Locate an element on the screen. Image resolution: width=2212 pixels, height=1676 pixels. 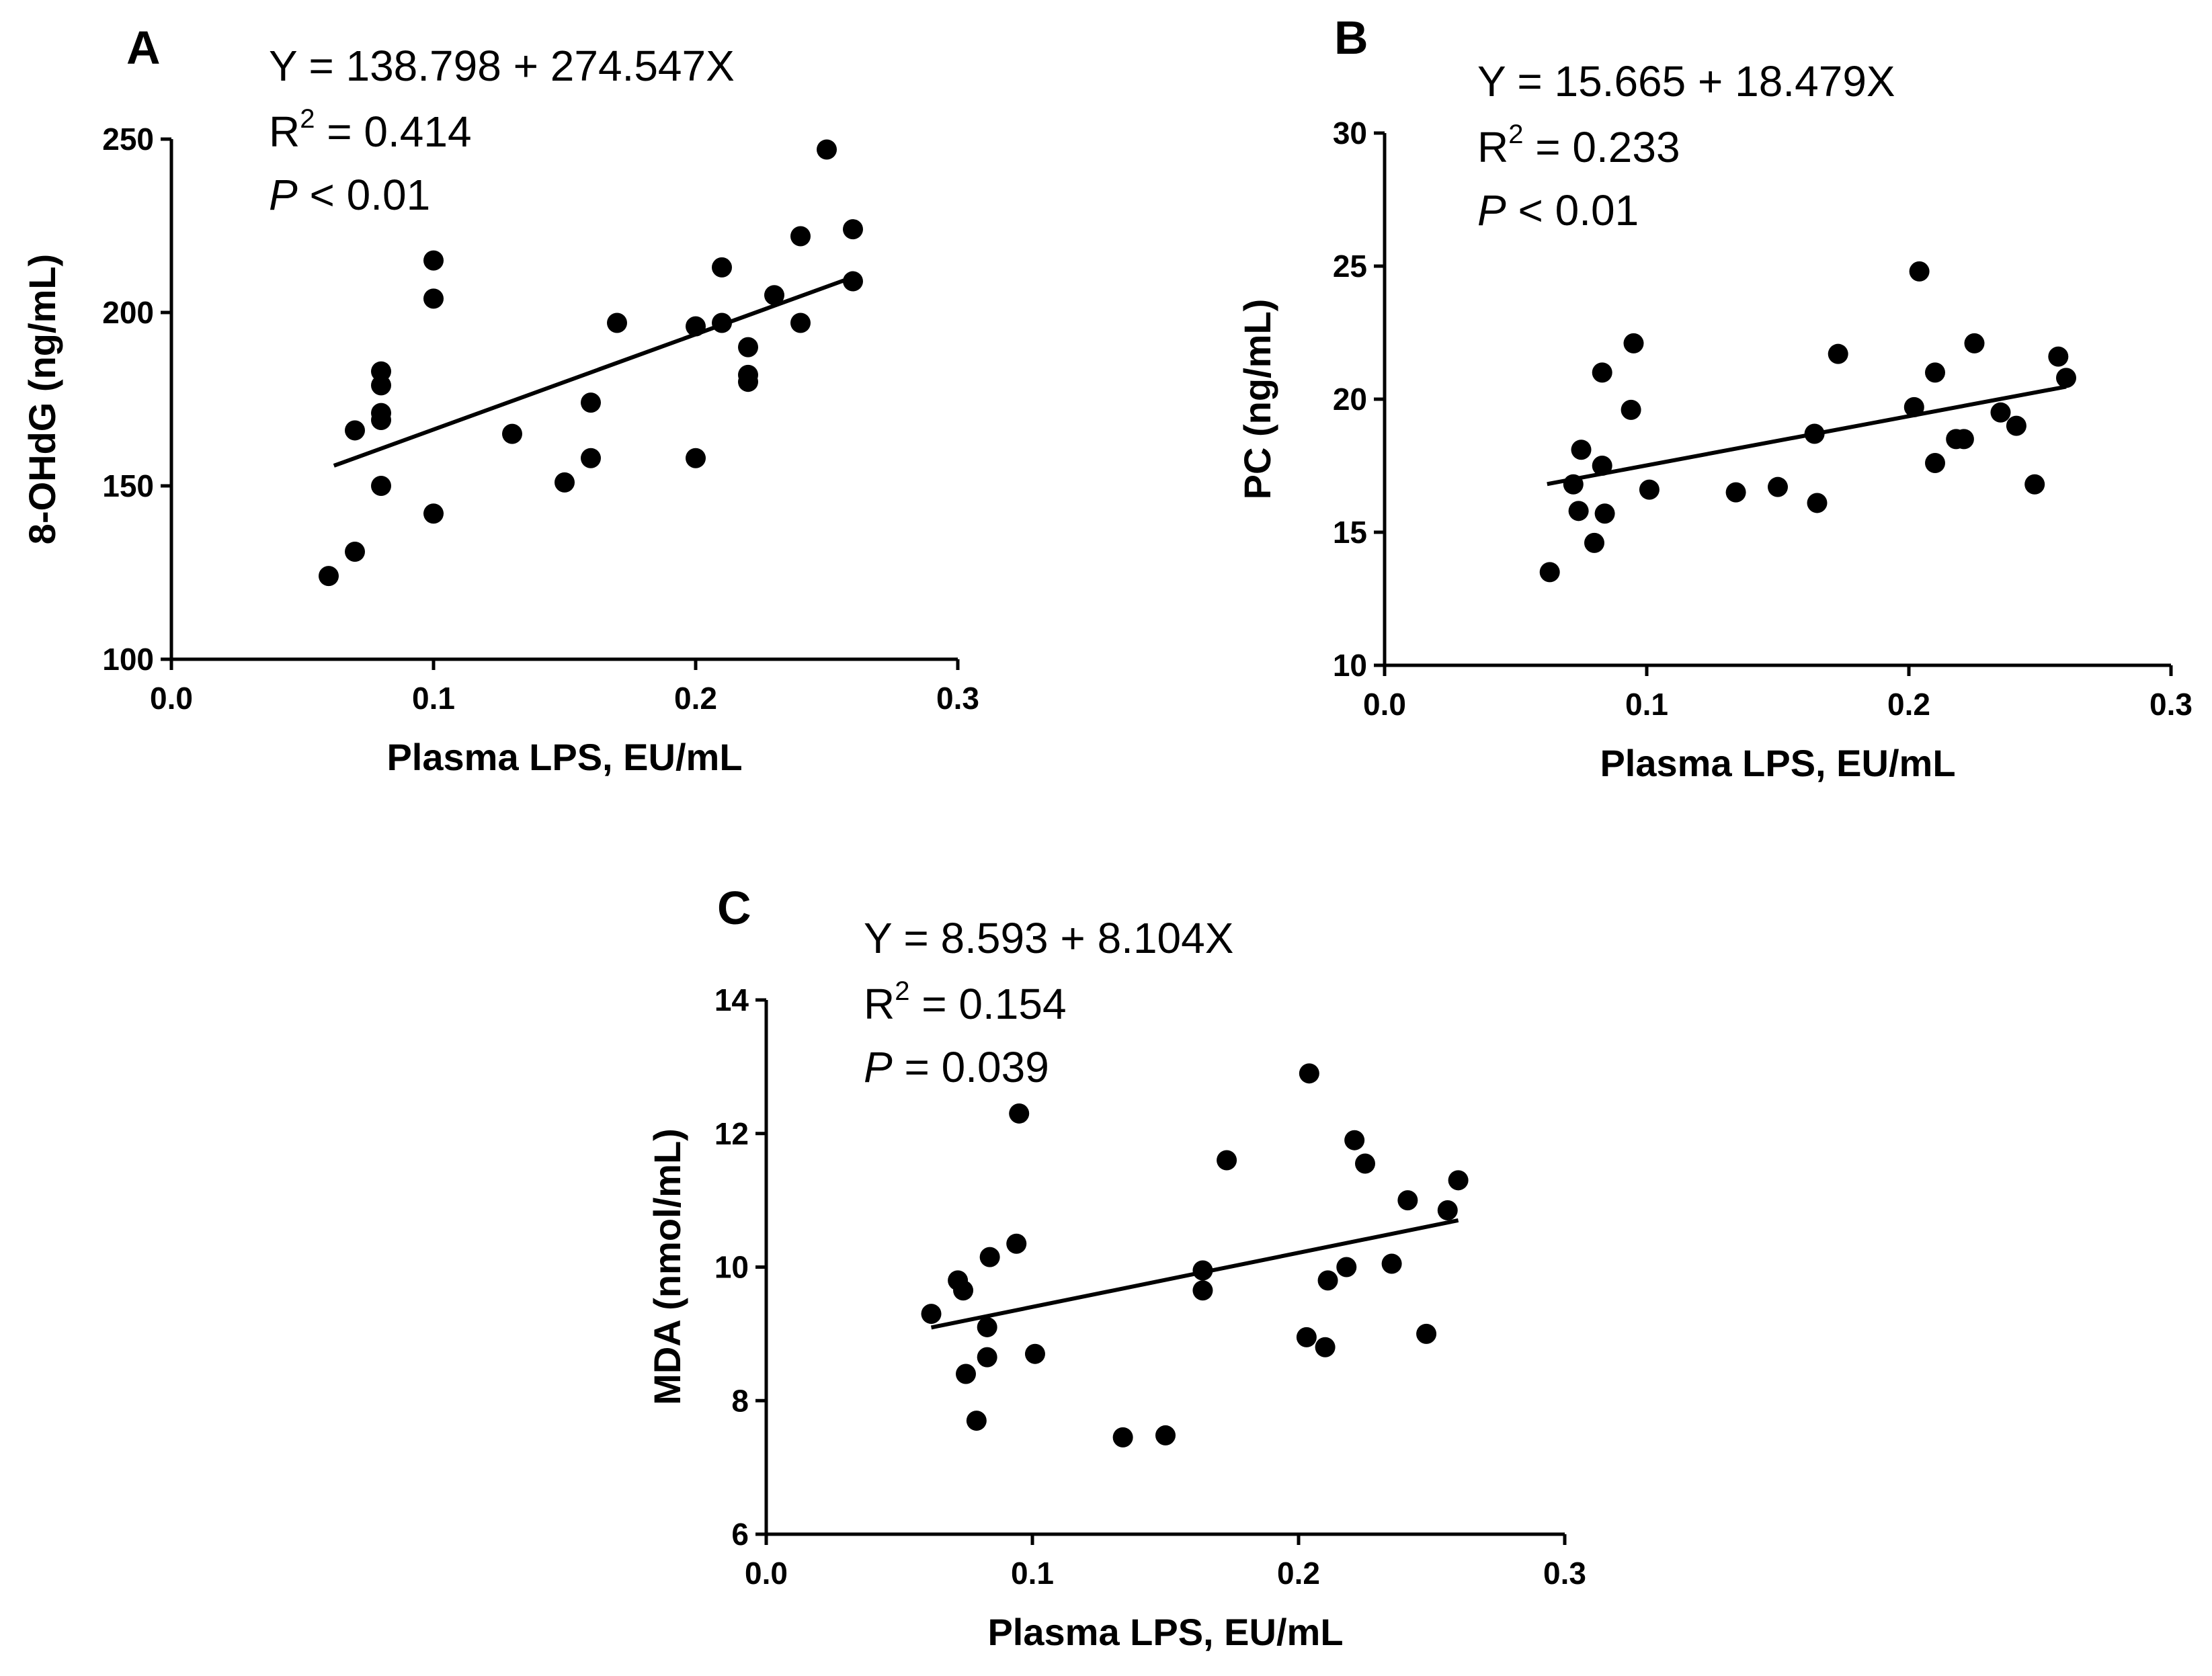
regression-equation: Y = 138.798 + 274.547X is located at coordinates (502, 66).